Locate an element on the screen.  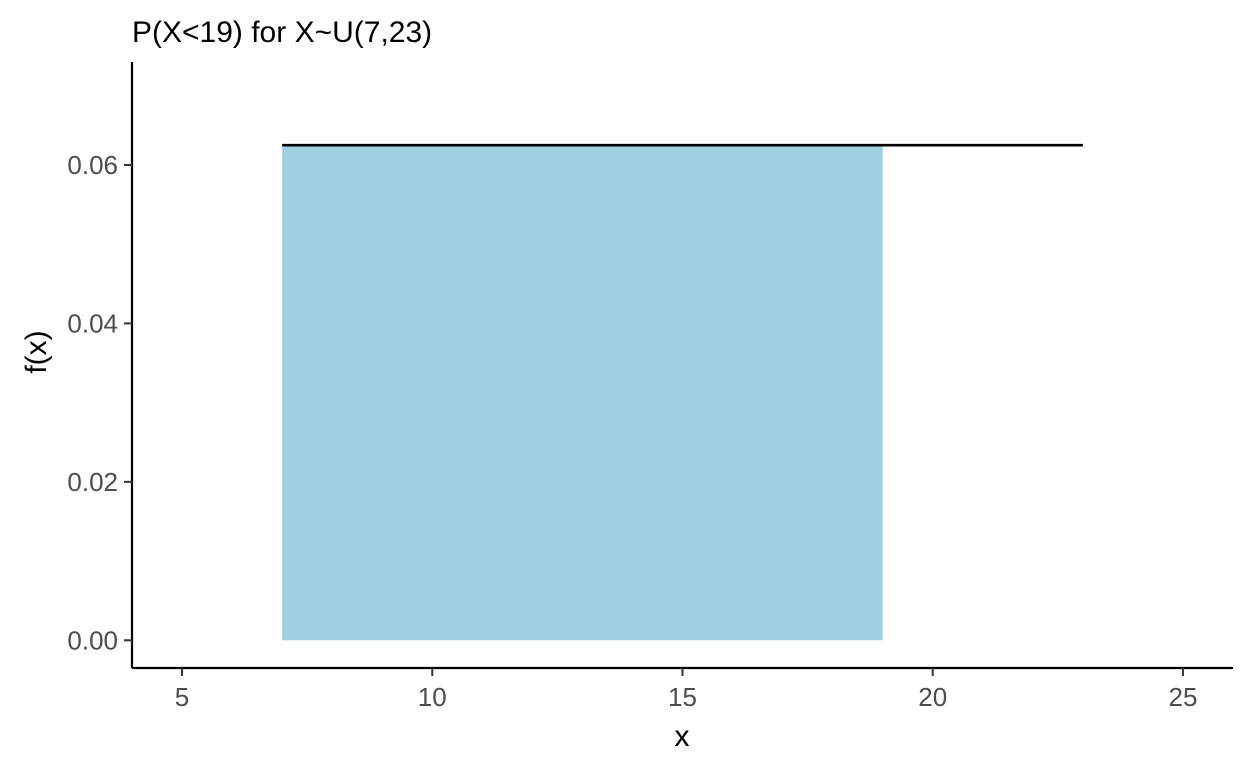
y-tick-label: 0.00 is located at coordinates (92, 640).